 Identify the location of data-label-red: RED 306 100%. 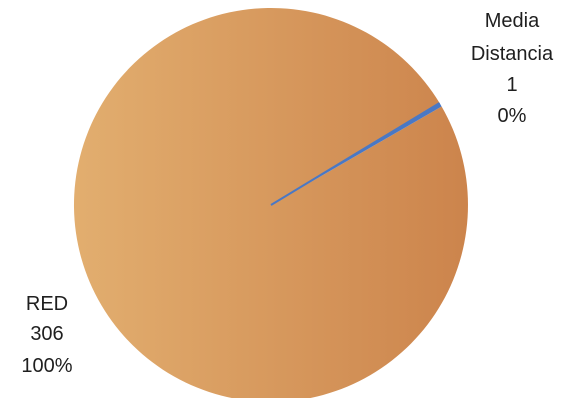
(46, 335).